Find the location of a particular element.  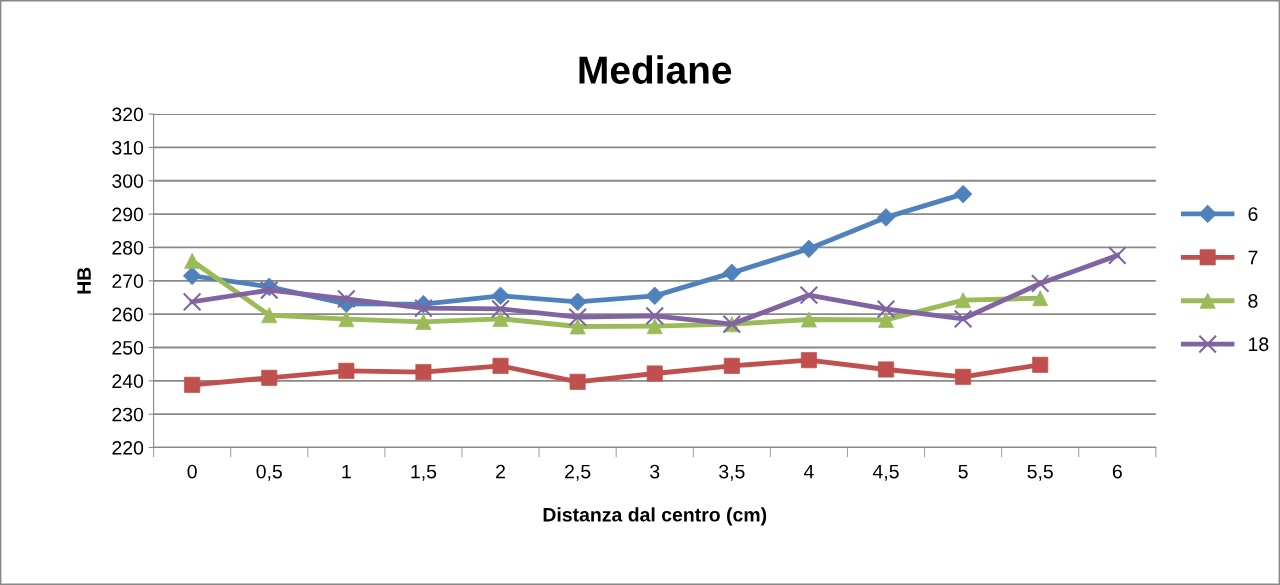

x-tick-label: 1 is located at coordinates (346, 471).